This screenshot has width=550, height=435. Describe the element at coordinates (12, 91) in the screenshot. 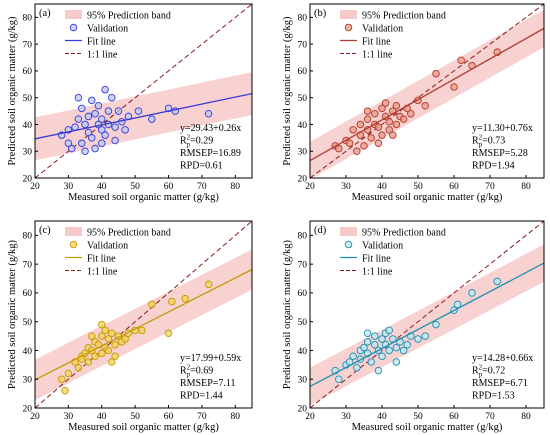

I see `y-axis-label: Predicted soil organic matter (g/kg)` at that location.